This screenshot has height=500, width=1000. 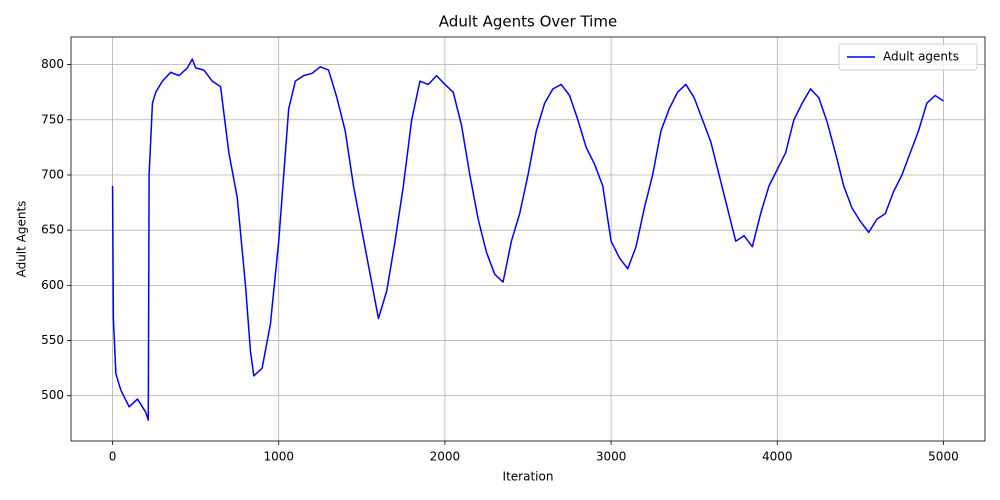 I want to click on y-tick-label: 700, so click(x=52, y=174).